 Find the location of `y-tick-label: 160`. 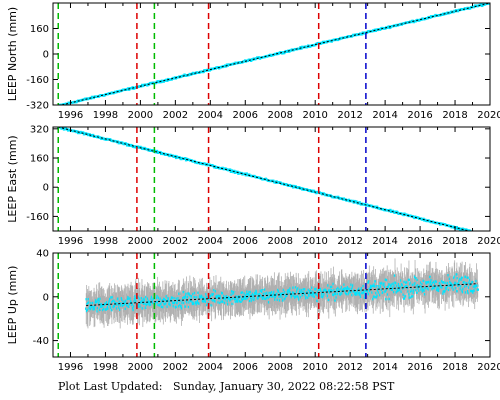

y-tick-label: 160 is located at coordinates (39, 29).